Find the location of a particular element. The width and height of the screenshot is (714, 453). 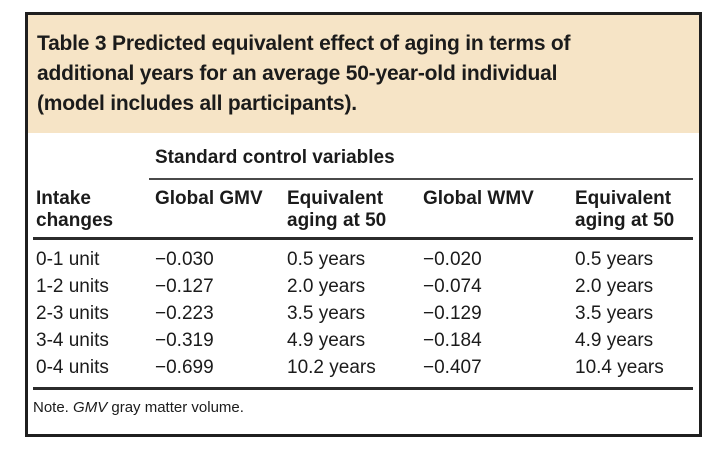

cell-intake: 2-3 units is located at coordinates (72, 313).